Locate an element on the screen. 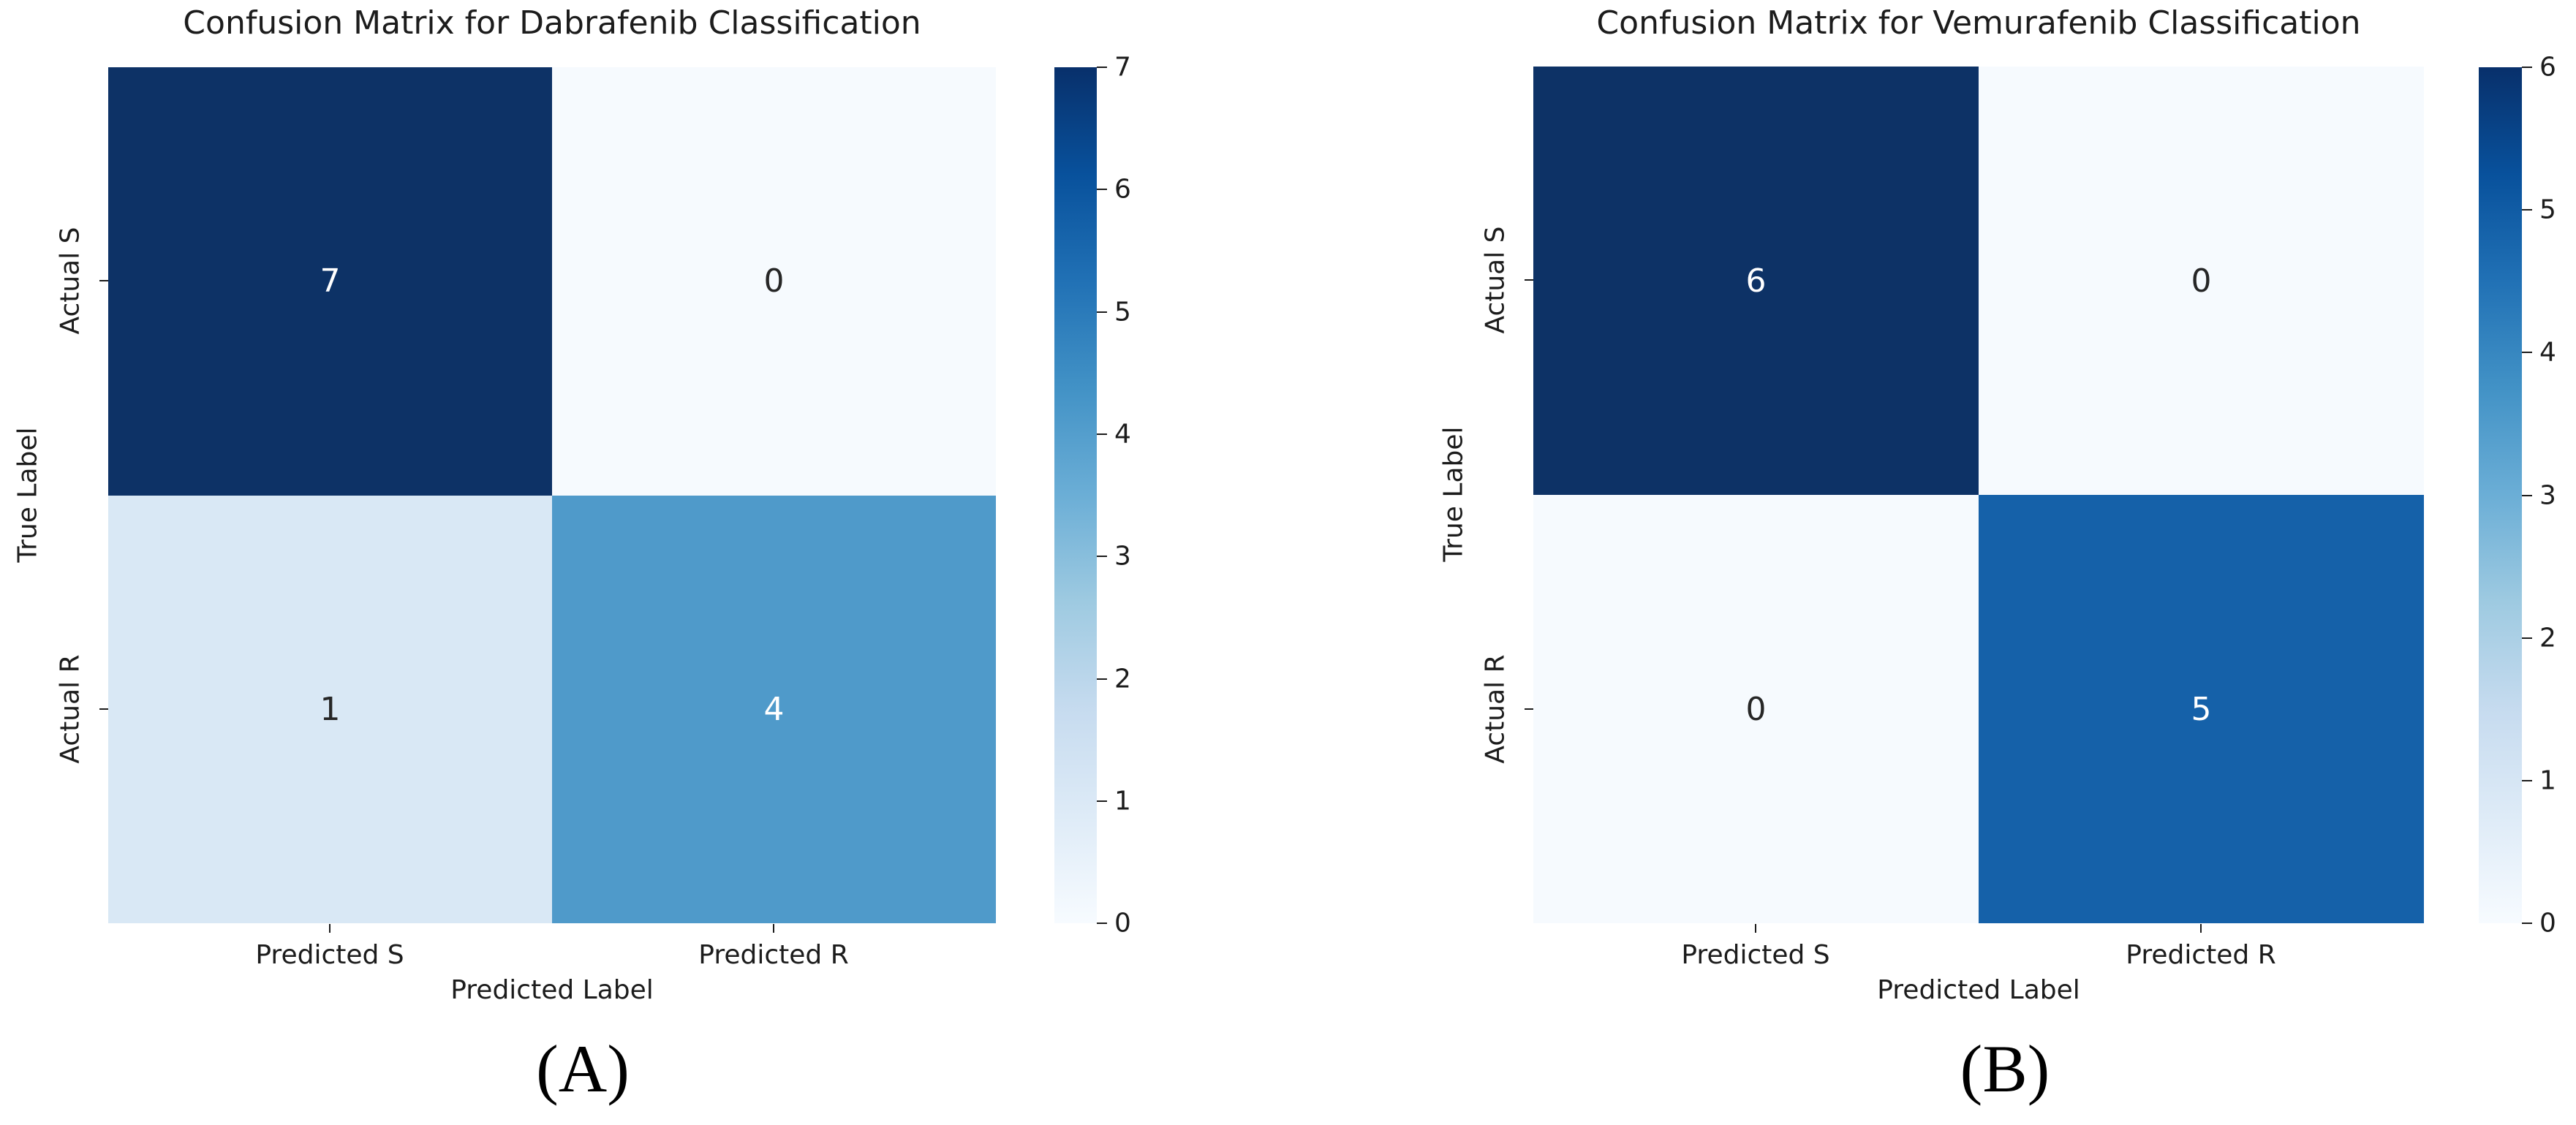  panel-b-caption: (B) is located at coordinates (2005, 1068).